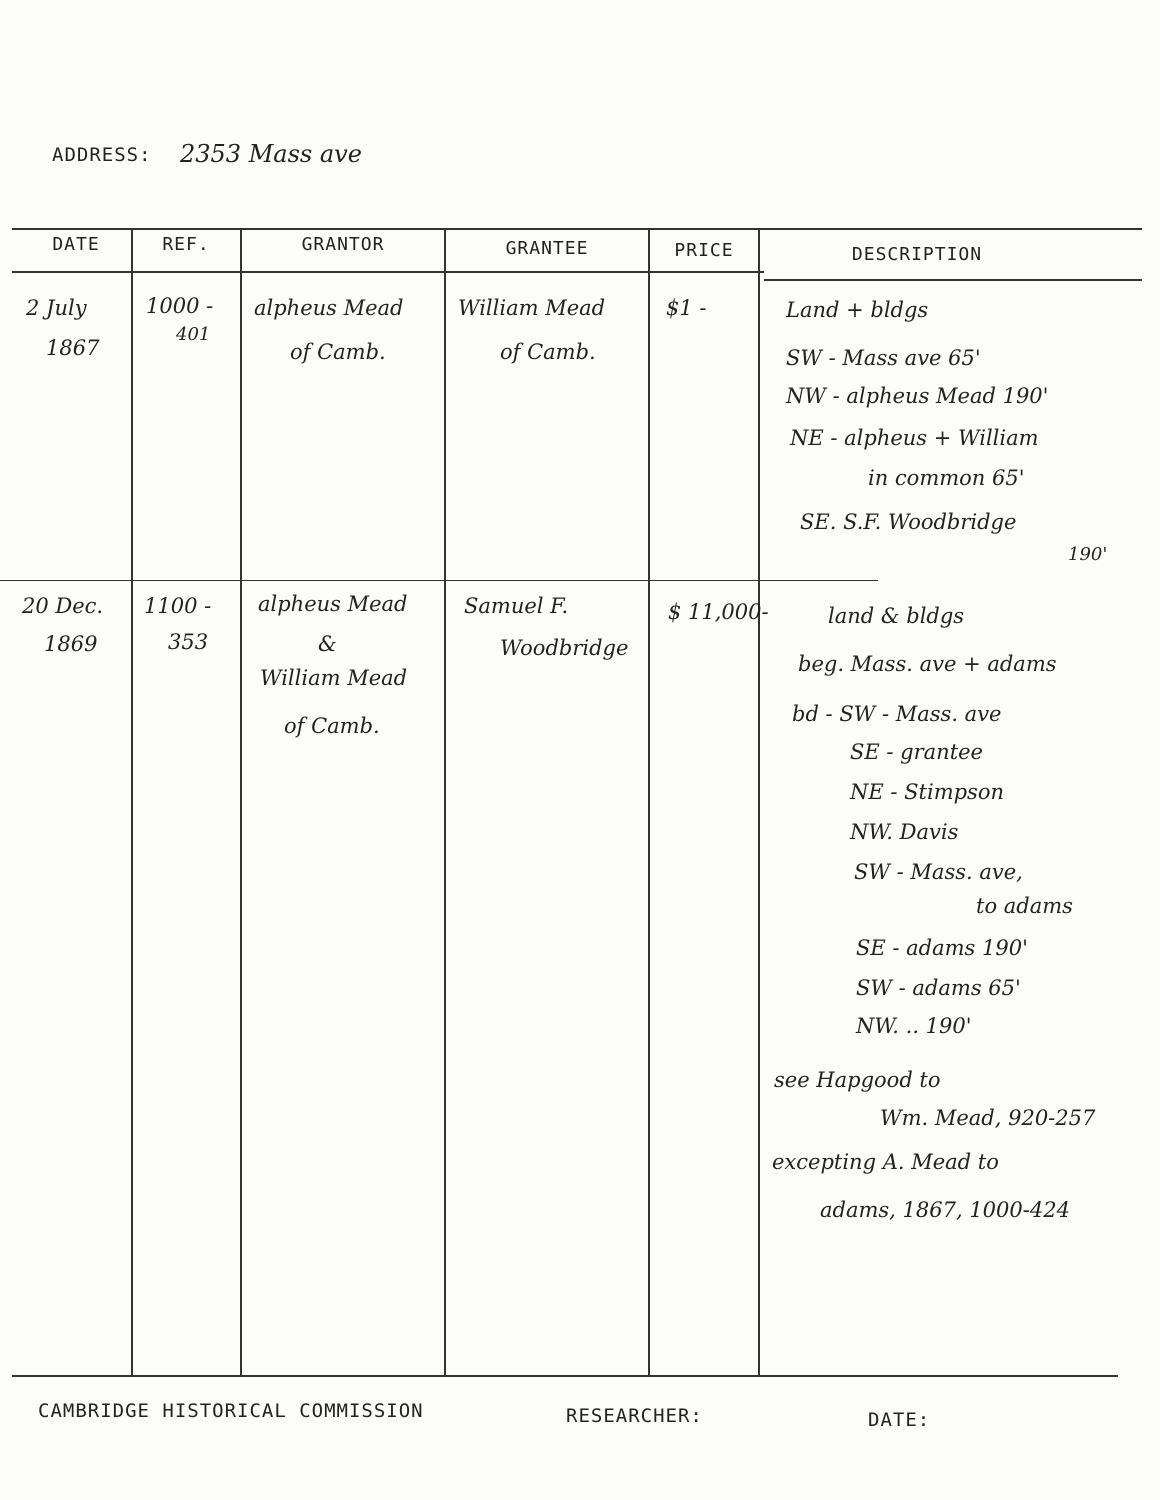 The height and width of the screenshot is (1500, 1160). What do you see at coordinates (56, 308) in the screenshot?
I see `entry-date: 2 July` at bounding box center [56, 308].